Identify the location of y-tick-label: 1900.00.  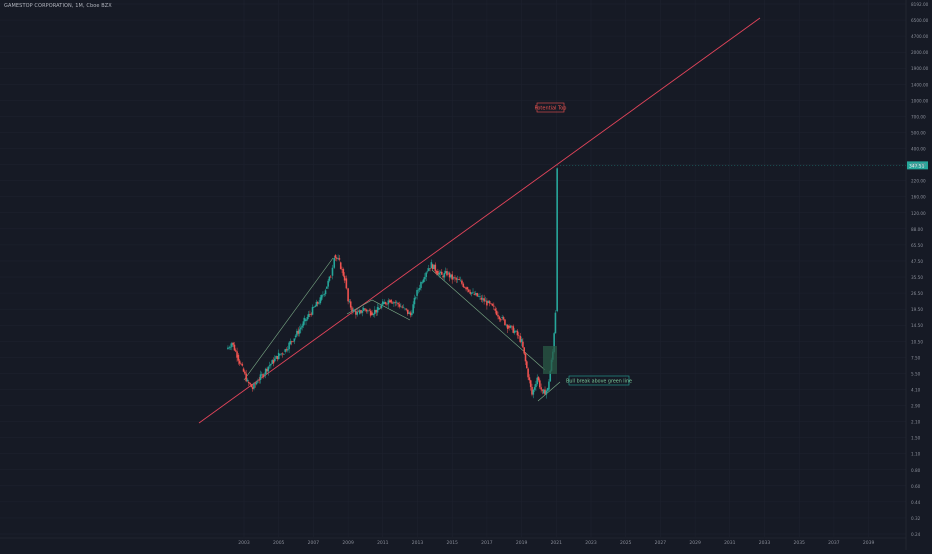
(920, 68).